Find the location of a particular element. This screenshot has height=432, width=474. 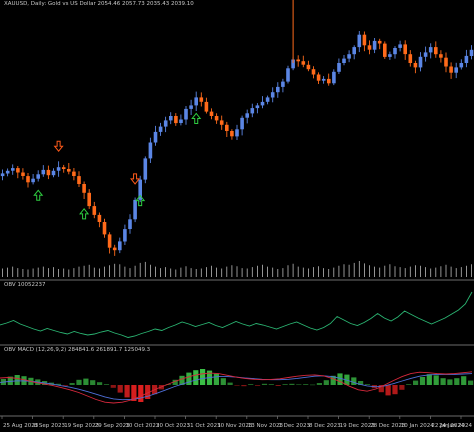

time-axis-label: 31 Oct 2023 is located at coordinates (204, 426).